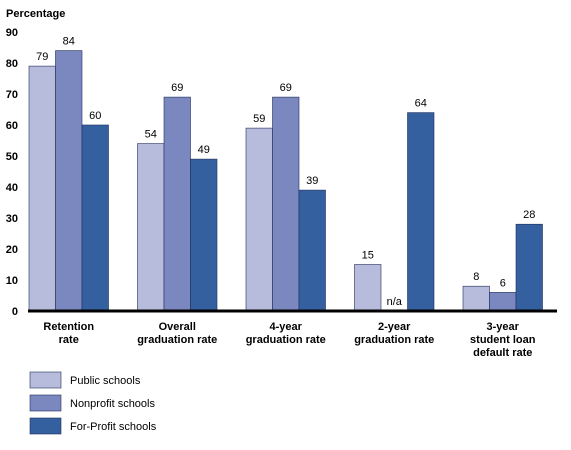 This screenshot has width=571, height=450. I want to click on data-label: 39, so click(312, 181).